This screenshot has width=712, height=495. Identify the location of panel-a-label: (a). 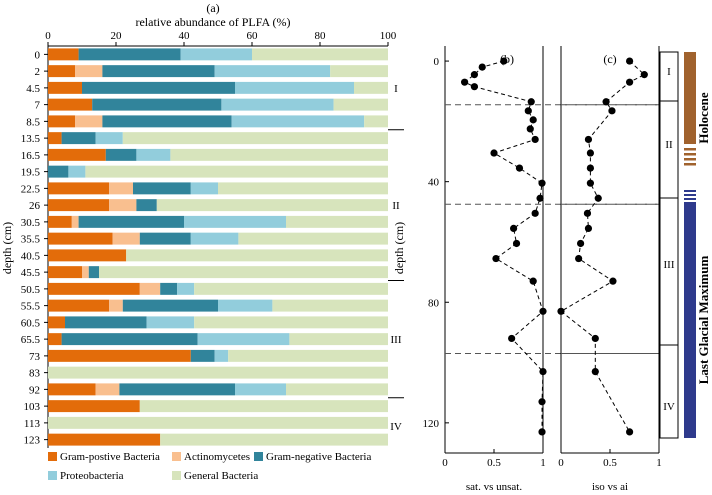
(212, 8).